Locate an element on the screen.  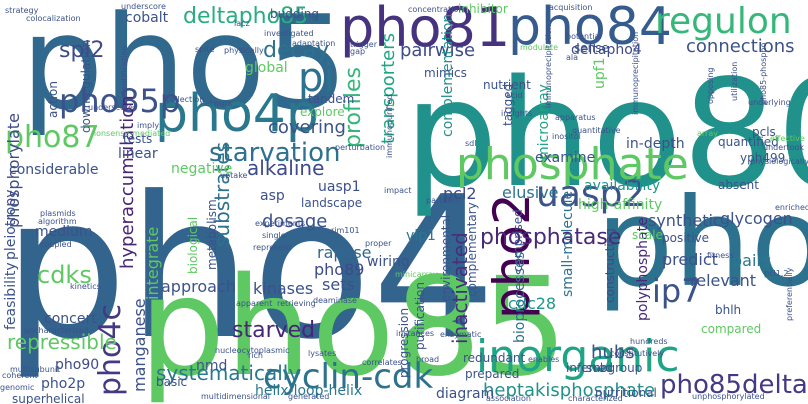
word: complementary is located at coordinates (472, 249).